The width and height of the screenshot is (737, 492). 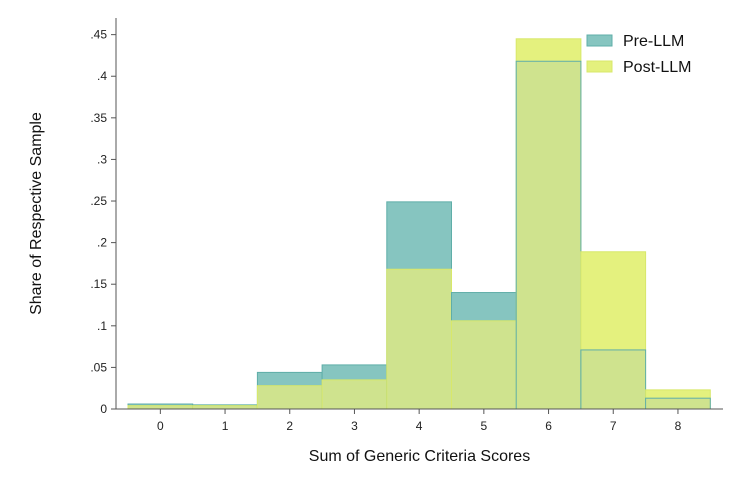 I want to click on y-tick-label: 0, so click(x=103, y=409).